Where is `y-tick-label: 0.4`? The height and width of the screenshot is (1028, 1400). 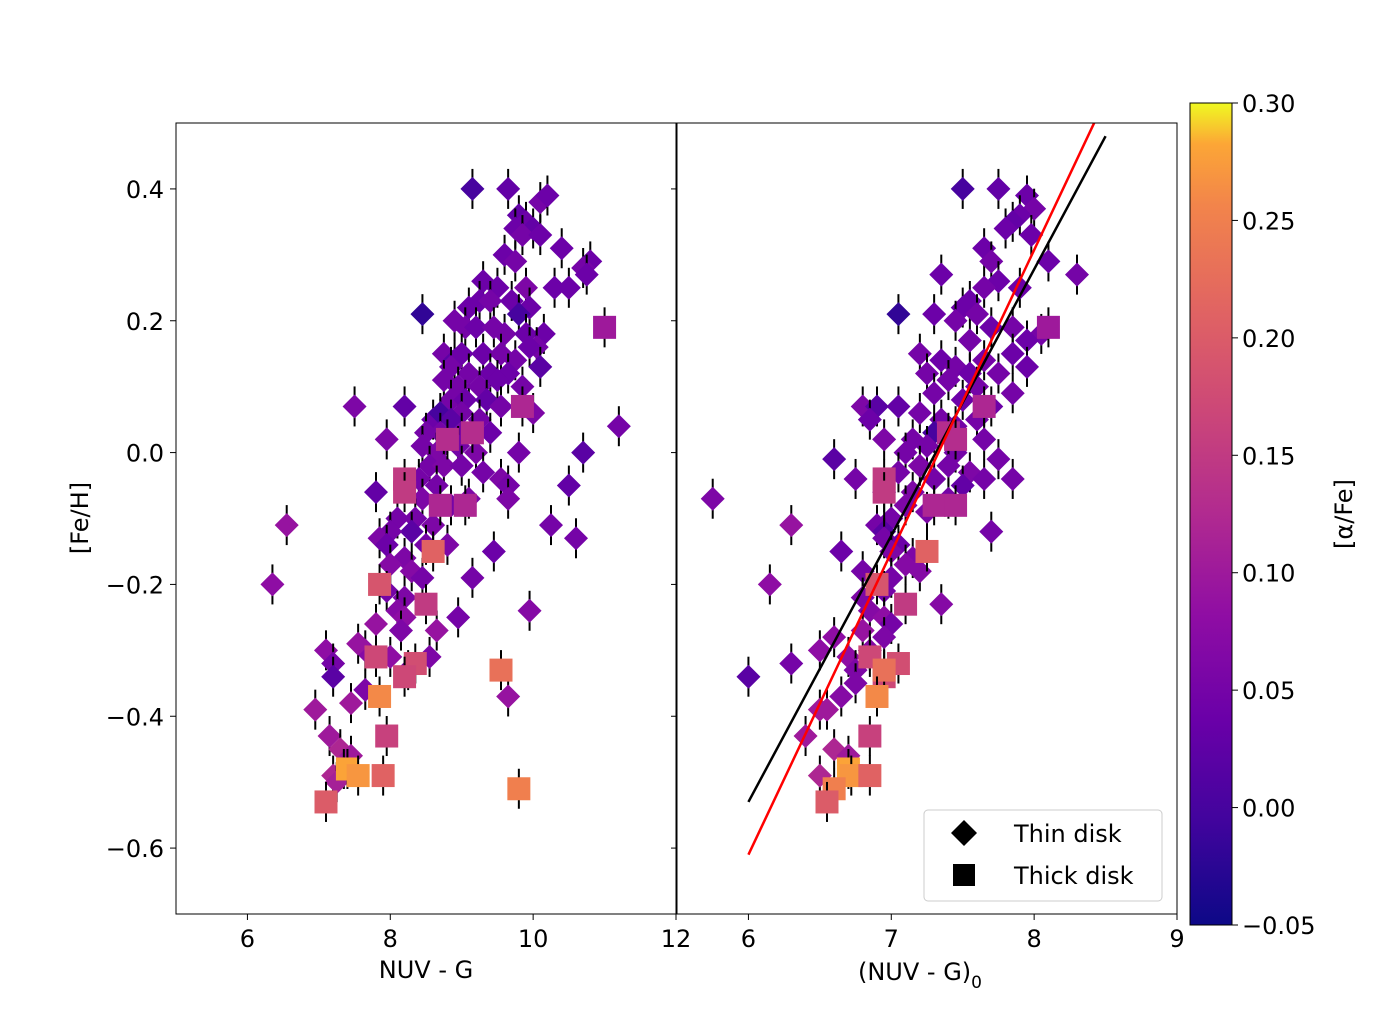 y-tick-label: 0.4 is located at coordinates (145, 190).